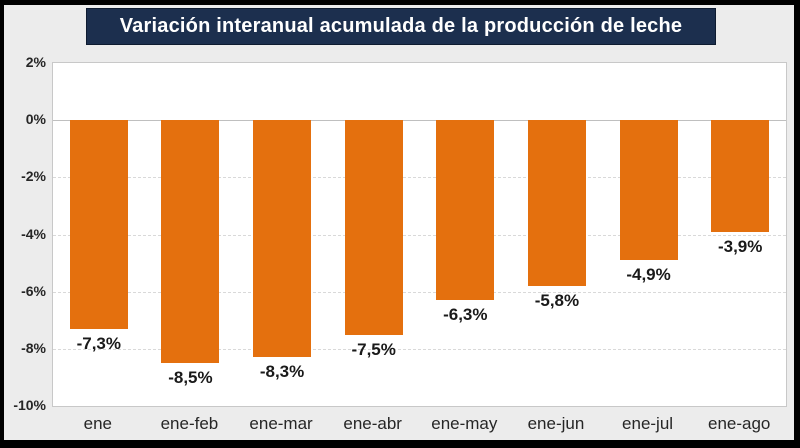 This screenshot has width=800, height=448. Describe the element at coordinates (419, 121) in the screenshot. I see `zero-gridline` at that location.